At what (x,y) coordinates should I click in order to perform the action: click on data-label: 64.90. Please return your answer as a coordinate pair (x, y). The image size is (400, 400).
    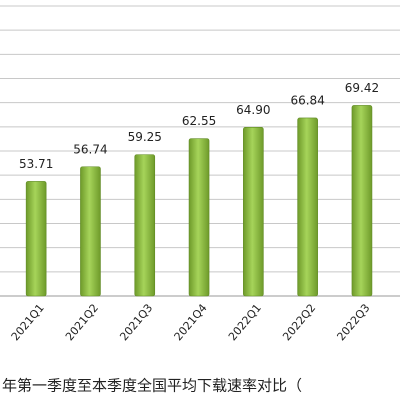
    Looking at the image, I should click on (253, 110).